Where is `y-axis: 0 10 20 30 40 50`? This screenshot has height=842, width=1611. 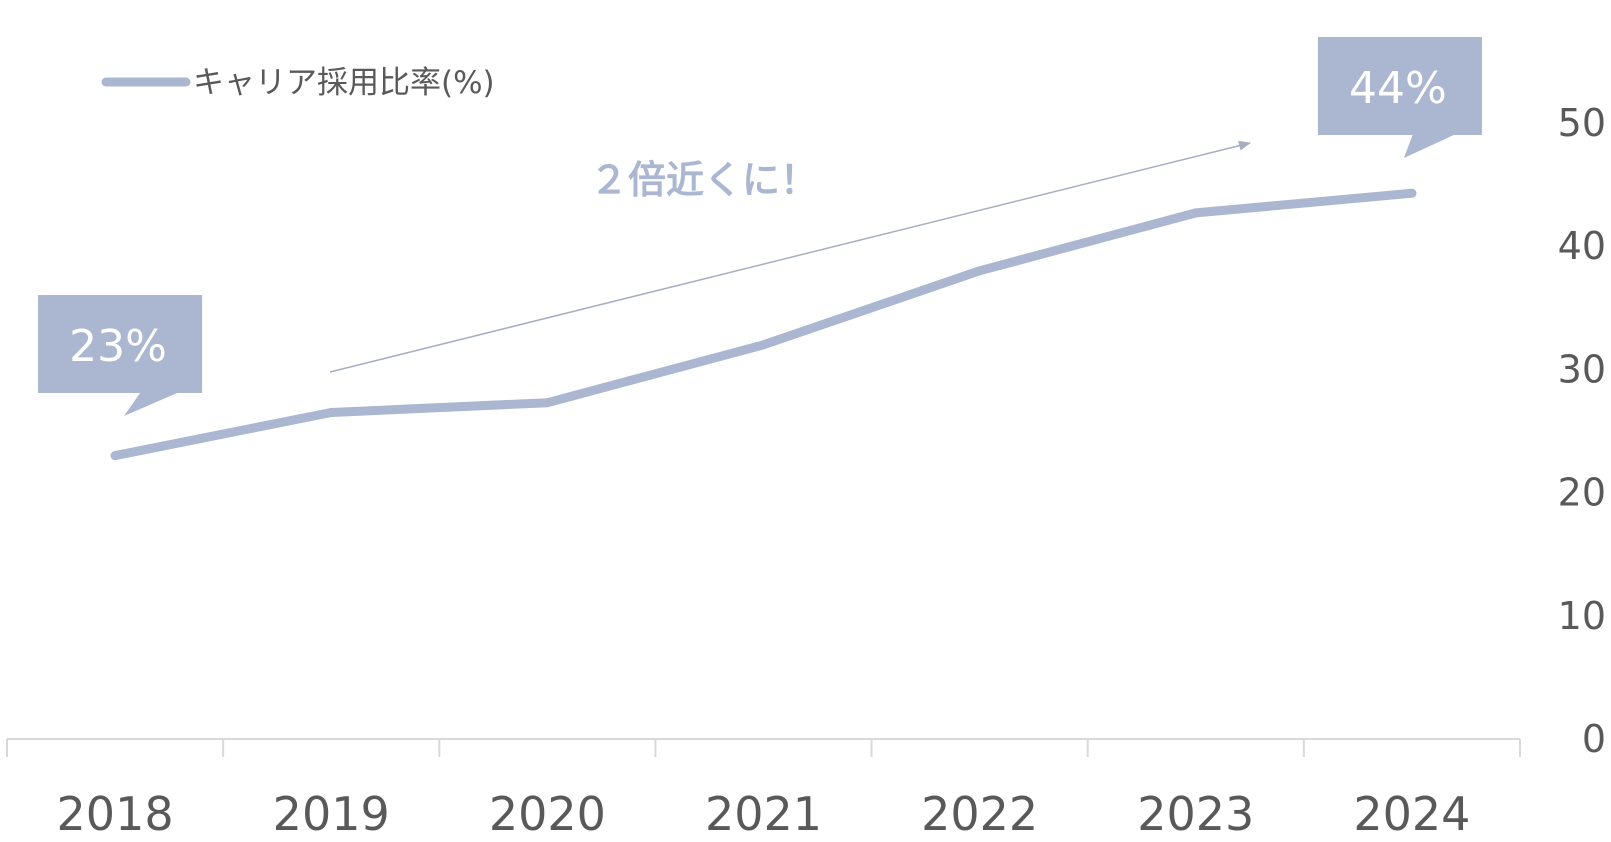
y-axis: 0 10 20 30 40 50 is located at coordinates (1582, 431).